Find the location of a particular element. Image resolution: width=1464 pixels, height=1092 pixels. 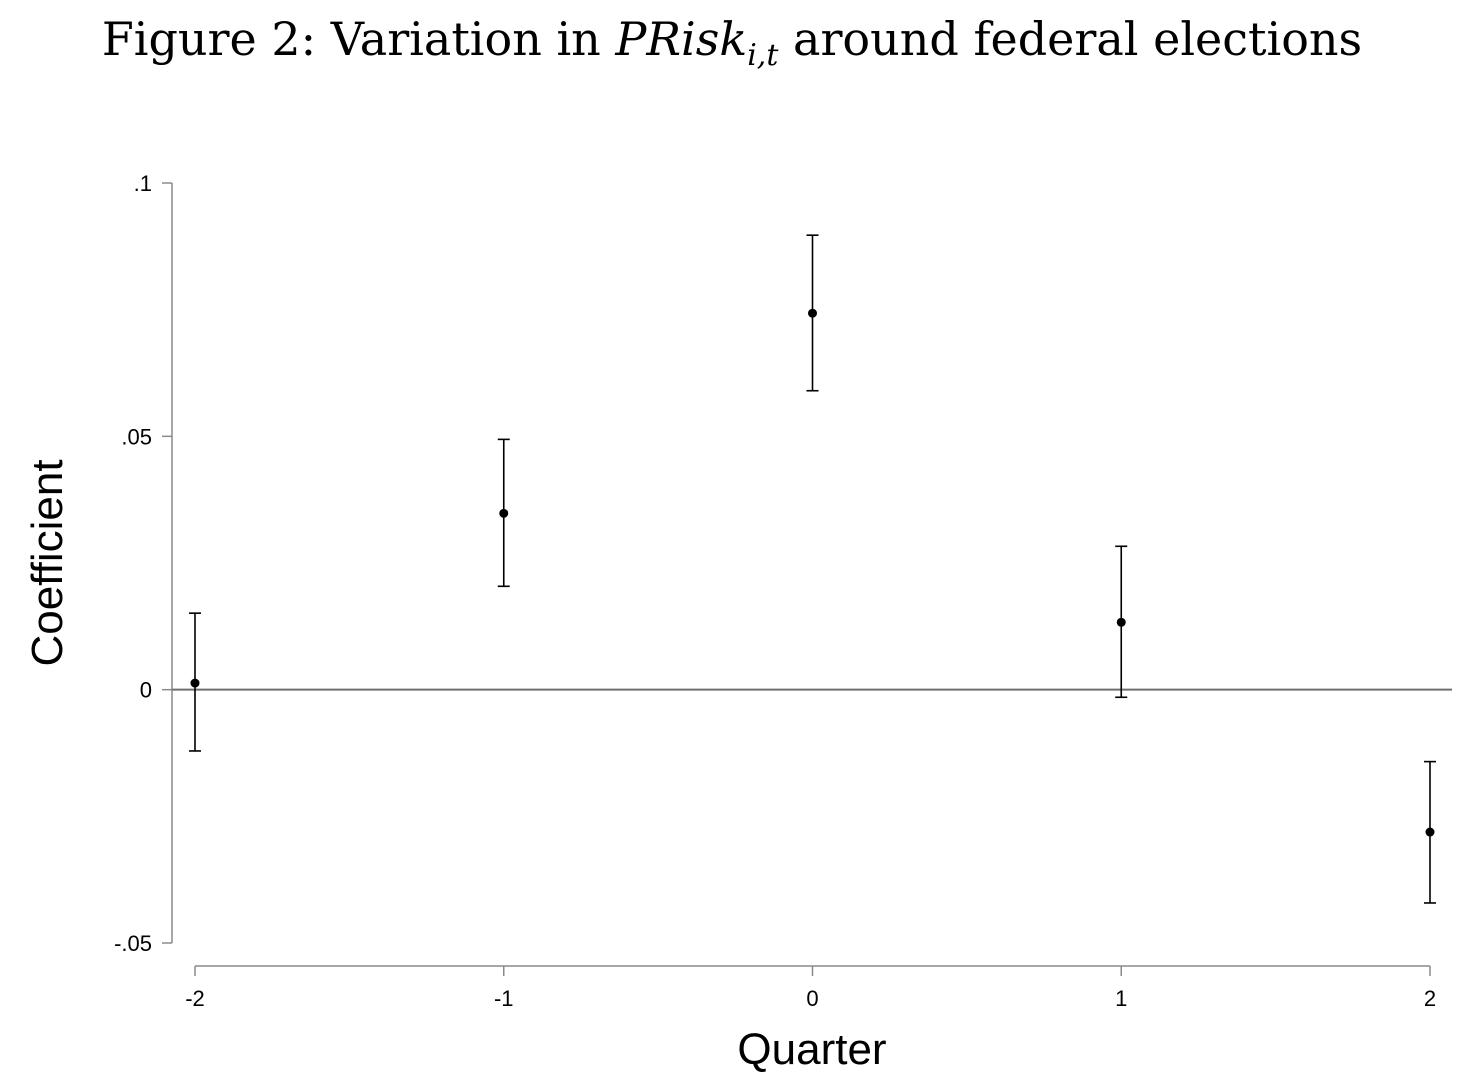

figure-title-suffix: around federal elections is located at coordinates (1070, 39).